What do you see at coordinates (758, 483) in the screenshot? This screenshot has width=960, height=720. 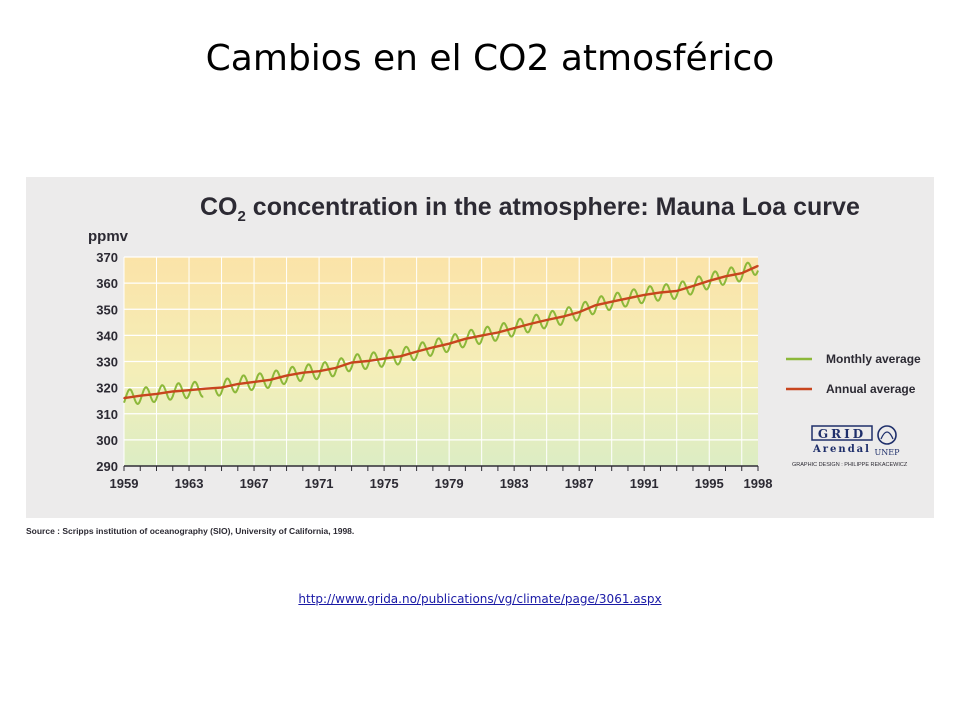 I see `x-tick-label: 1998` at bounding box center [758, 483].